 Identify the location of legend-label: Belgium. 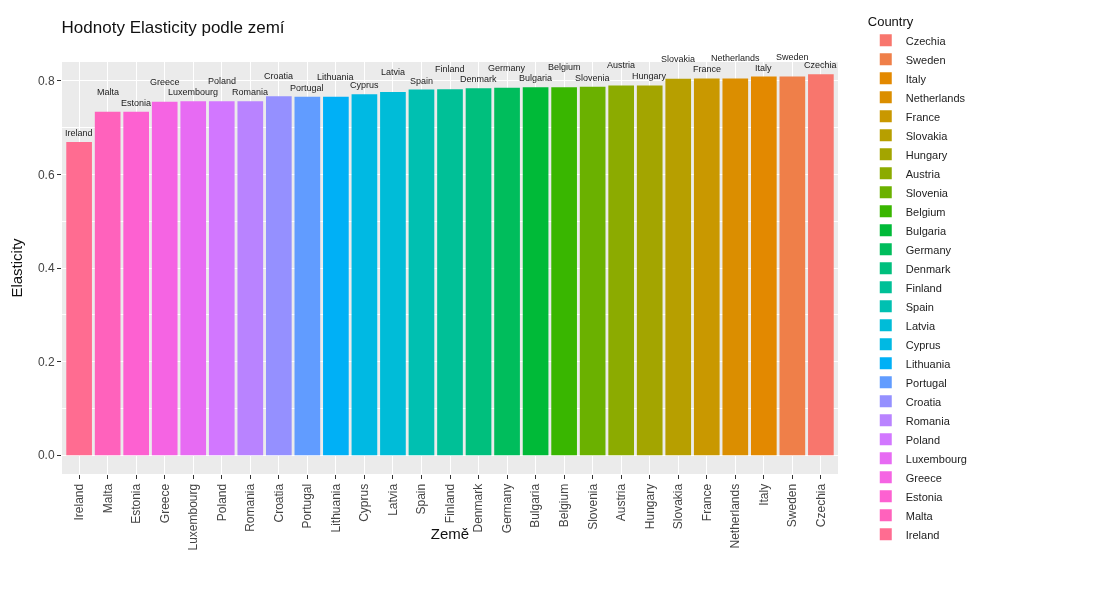
(925, 211).